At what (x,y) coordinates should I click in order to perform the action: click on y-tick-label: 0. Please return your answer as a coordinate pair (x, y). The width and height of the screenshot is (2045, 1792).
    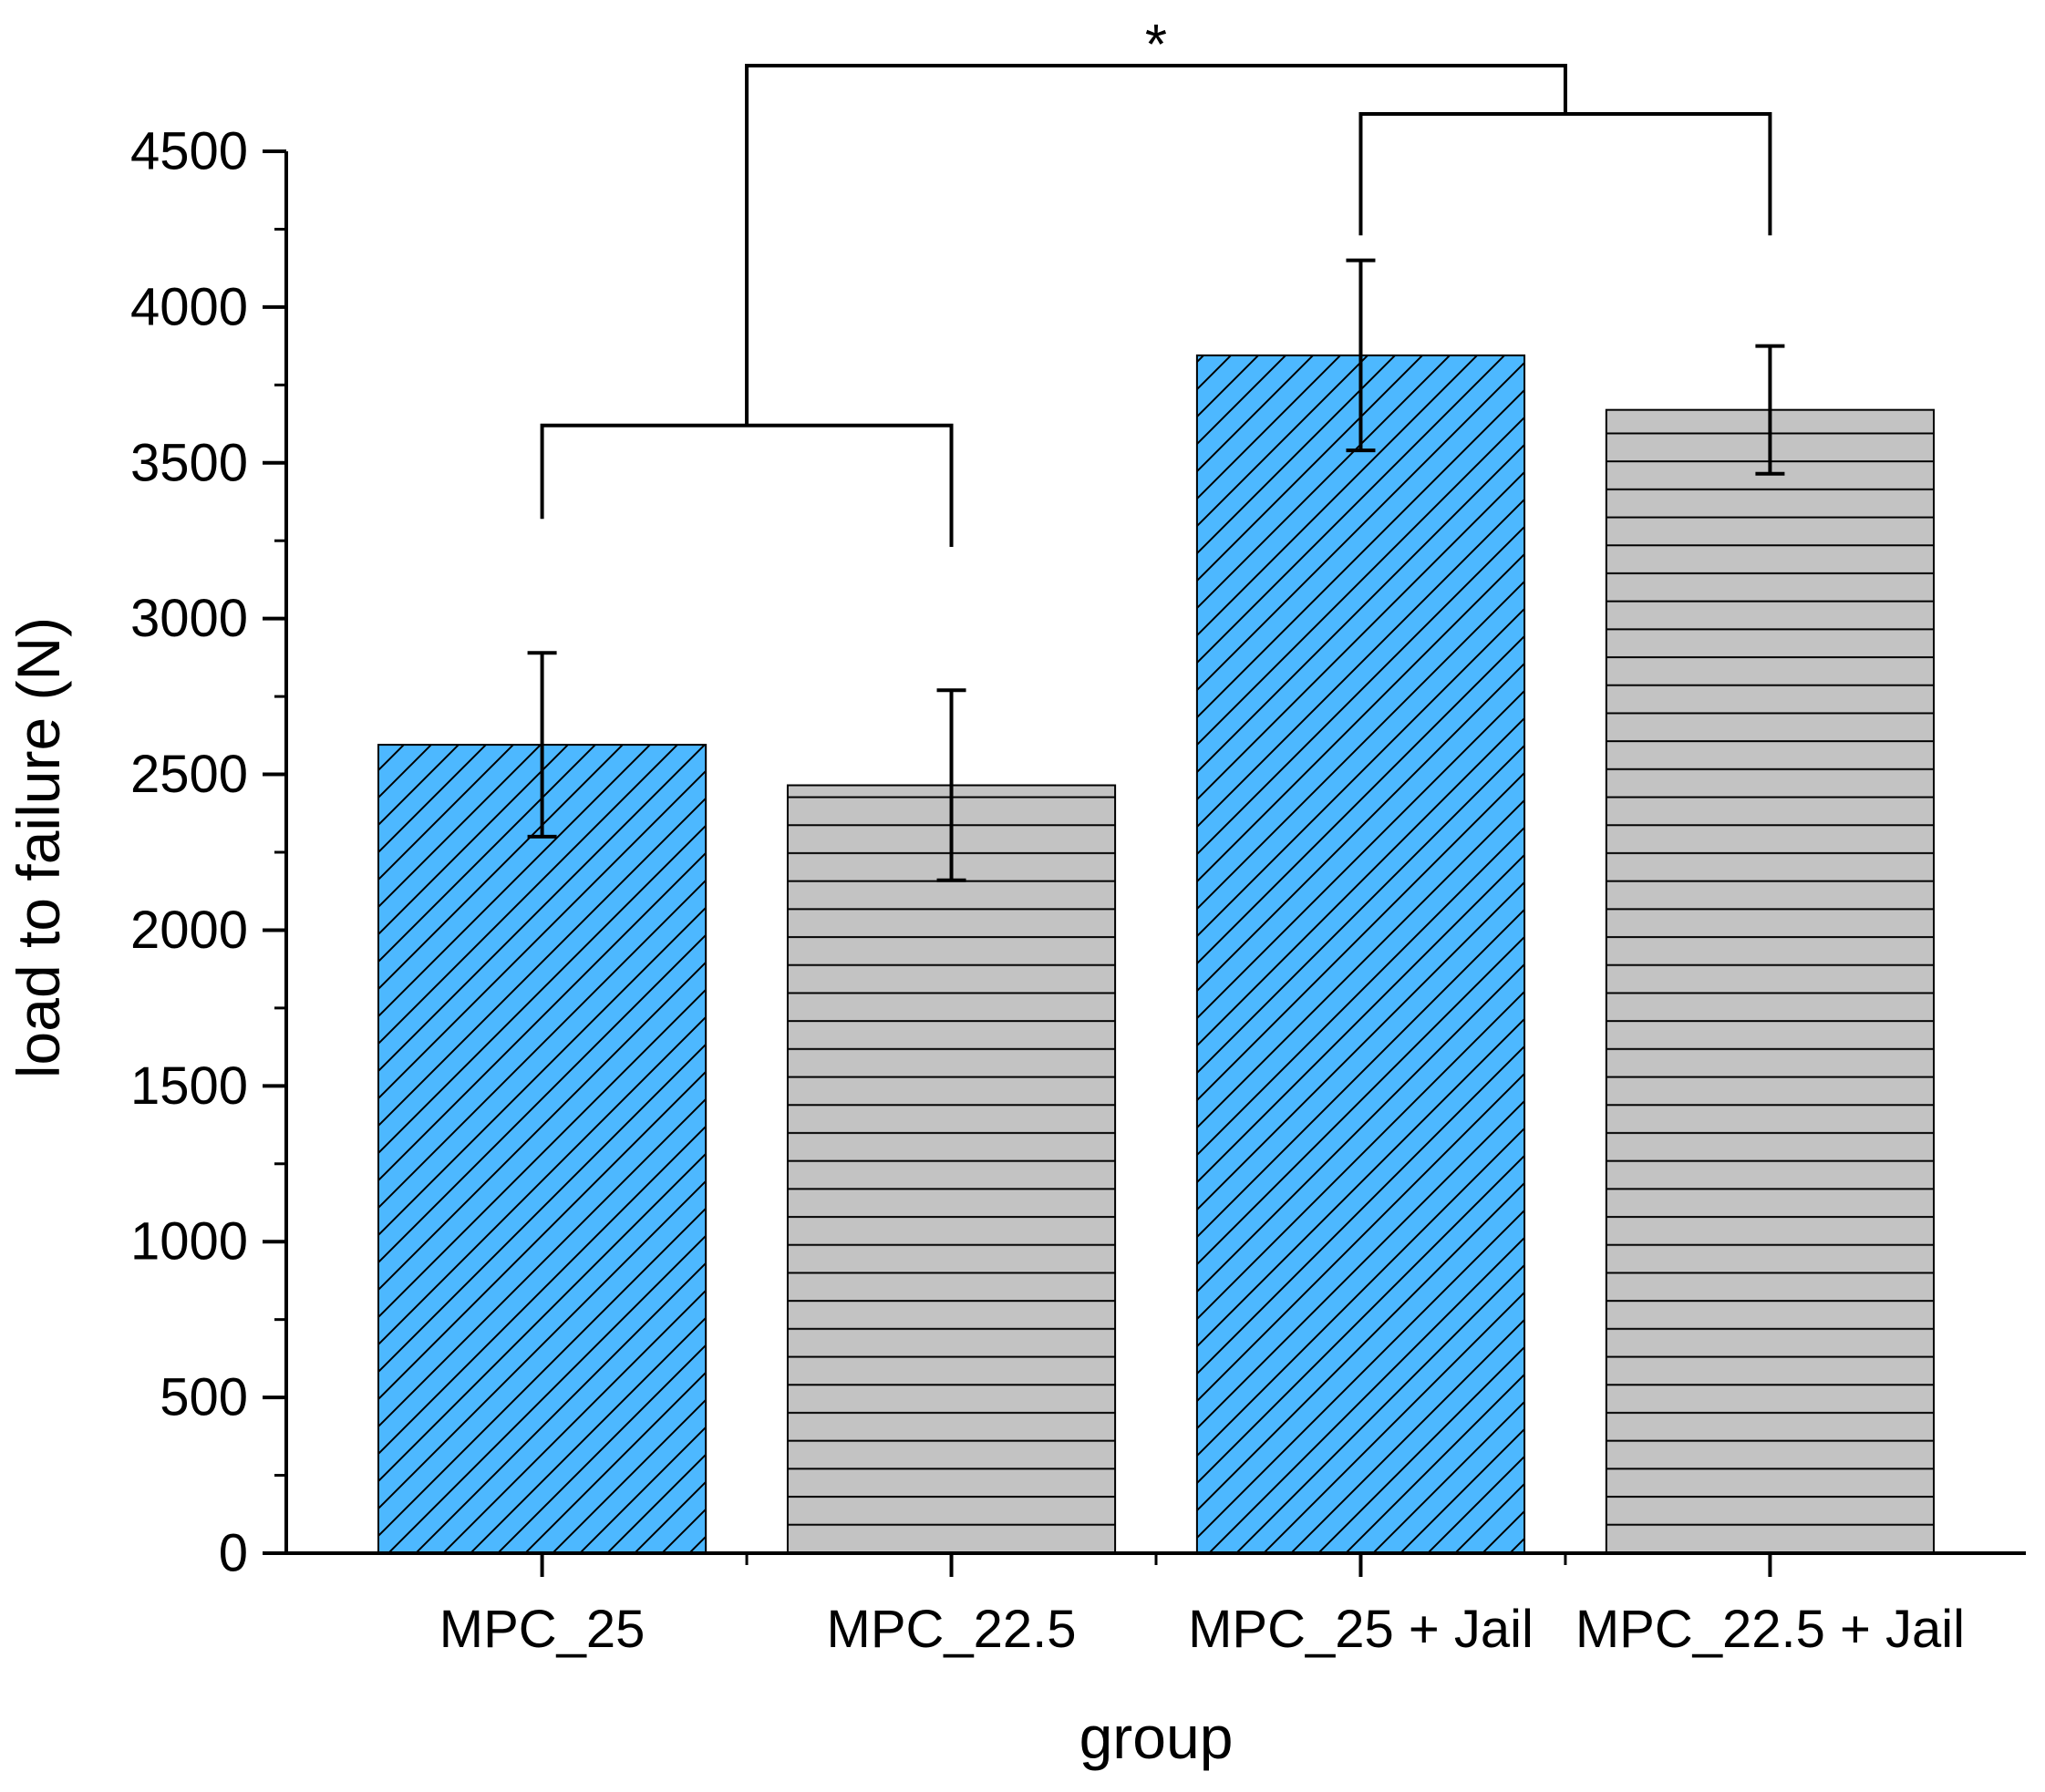
    Looking at the image, I should click on (234, 1553).